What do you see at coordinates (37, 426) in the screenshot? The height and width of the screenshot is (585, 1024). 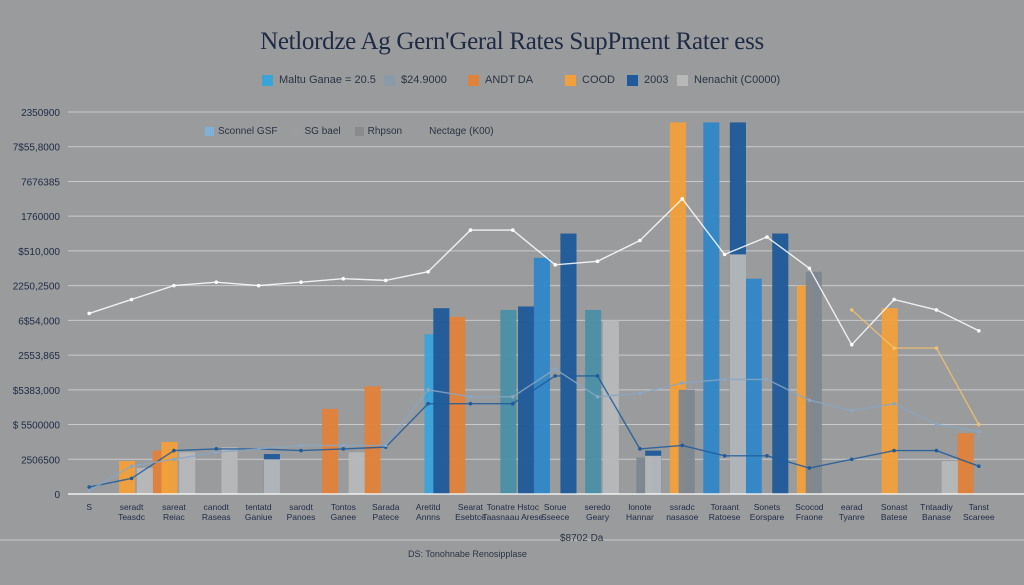 I see `y-tick-label: $ 5500000` at bounding box center [37, 426].